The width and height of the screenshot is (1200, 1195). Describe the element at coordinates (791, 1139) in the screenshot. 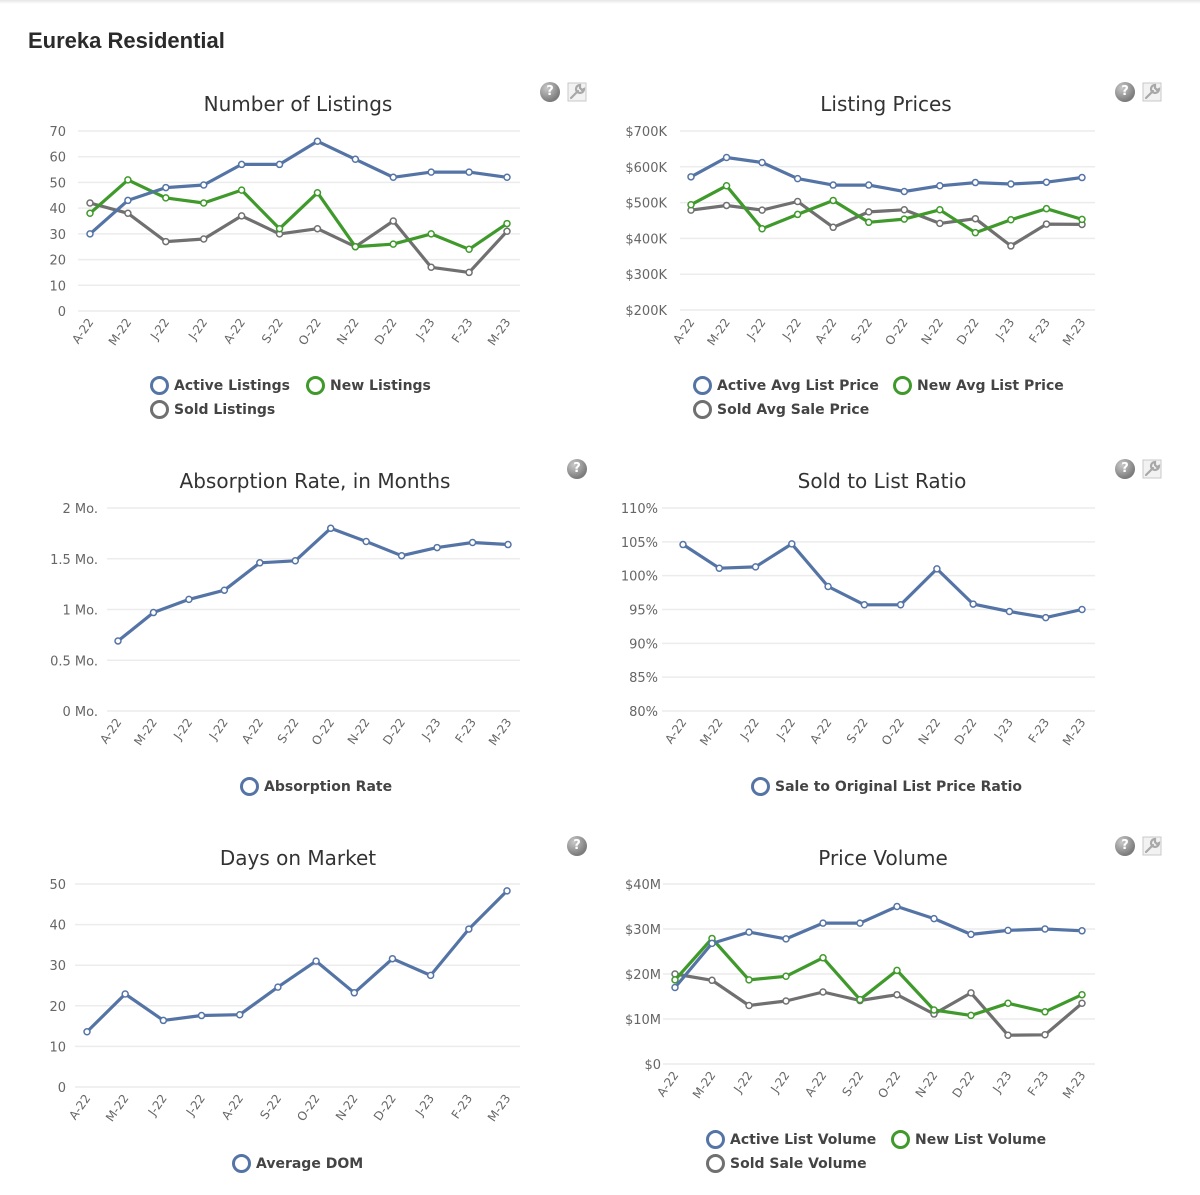

I see `legend-item: Active List Volume` at that location.